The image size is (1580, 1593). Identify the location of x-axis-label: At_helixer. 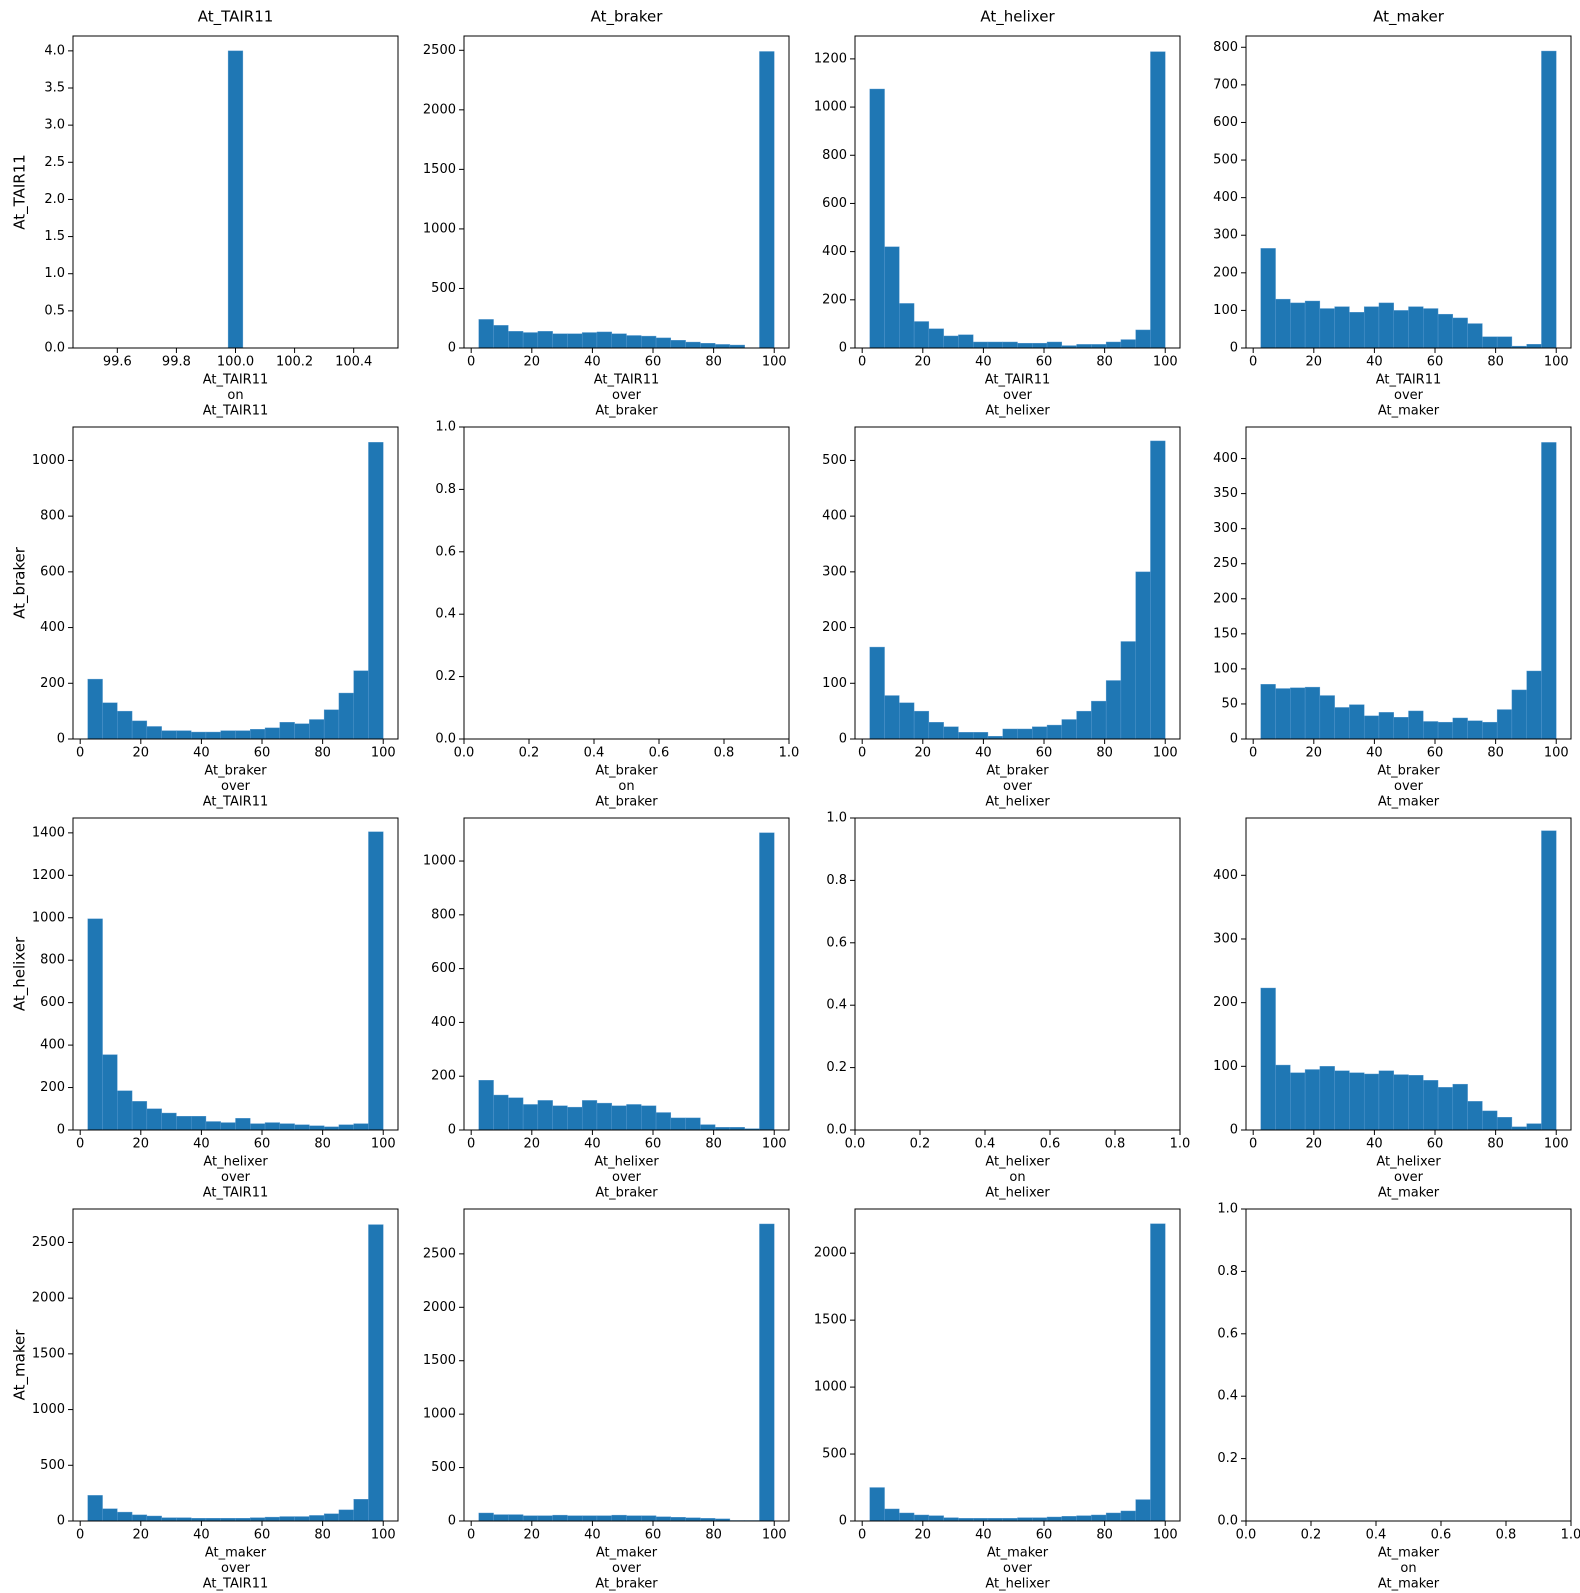
(1017, 1193).